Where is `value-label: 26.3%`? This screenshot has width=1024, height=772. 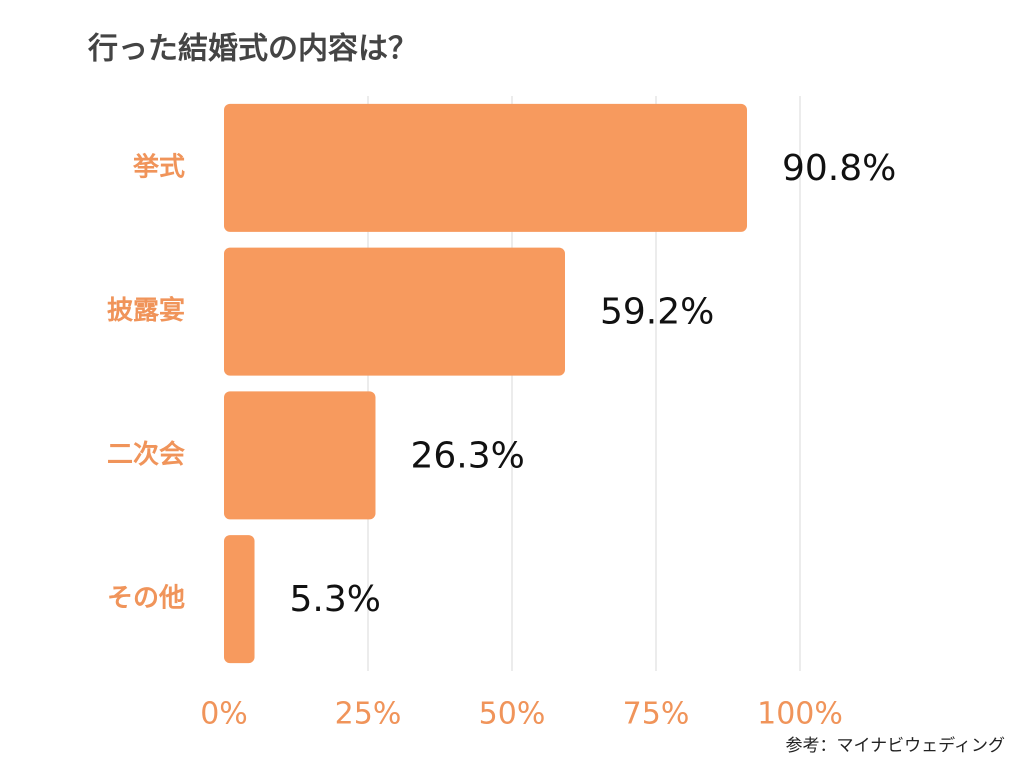 value-label: 26.3% is located at coordinates (467, 455).